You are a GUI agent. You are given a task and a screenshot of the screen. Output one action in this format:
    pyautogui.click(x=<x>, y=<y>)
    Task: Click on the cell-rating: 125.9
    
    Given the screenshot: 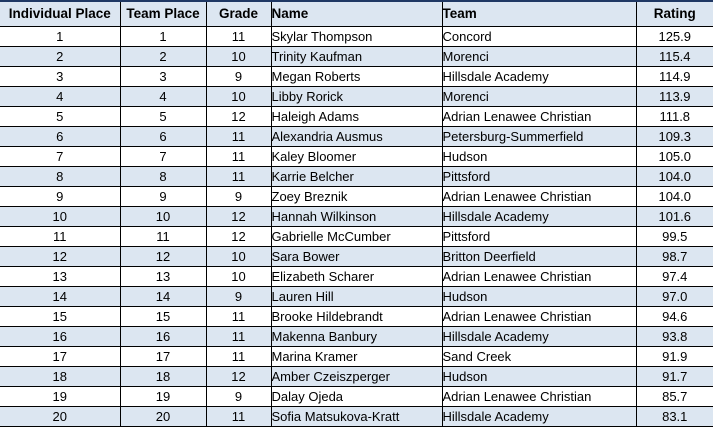 What is the action you would take?
    pyautogui.click(x=674, y=36)
    